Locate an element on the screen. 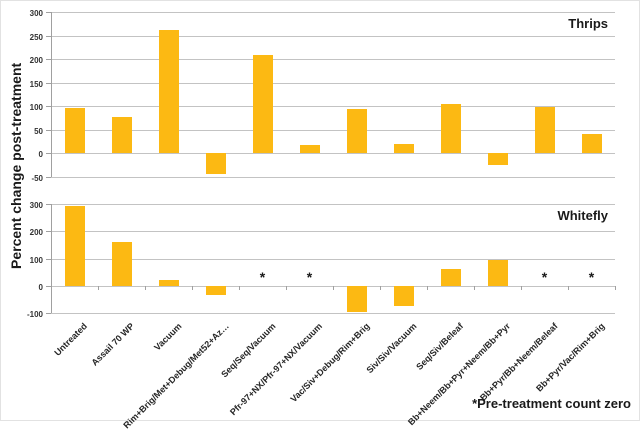  x-category-label-2: Vacuum is located at coordinates (168, 337).